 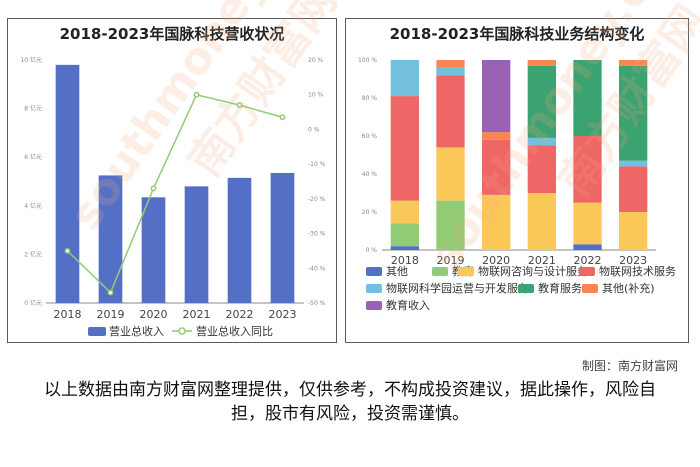 I want to click on y-right-tick-label: 0 %, so click(x=314, y=129).